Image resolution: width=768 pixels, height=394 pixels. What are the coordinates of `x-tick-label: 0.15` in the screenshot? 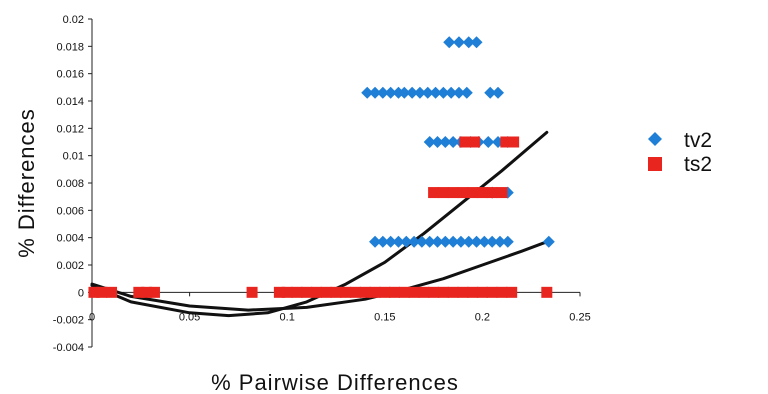 It's located at (384, 317).